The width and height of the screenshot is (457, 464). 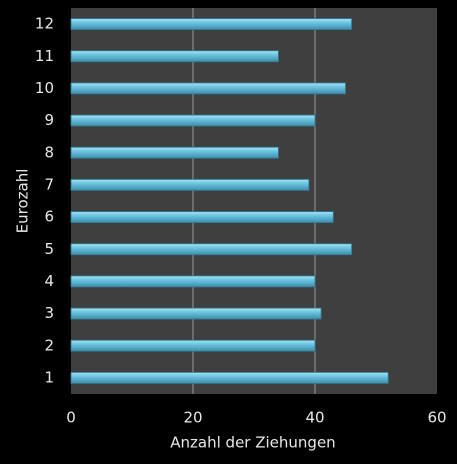 I want to click on x-tick-label: 0, so click(x=71, y=418).